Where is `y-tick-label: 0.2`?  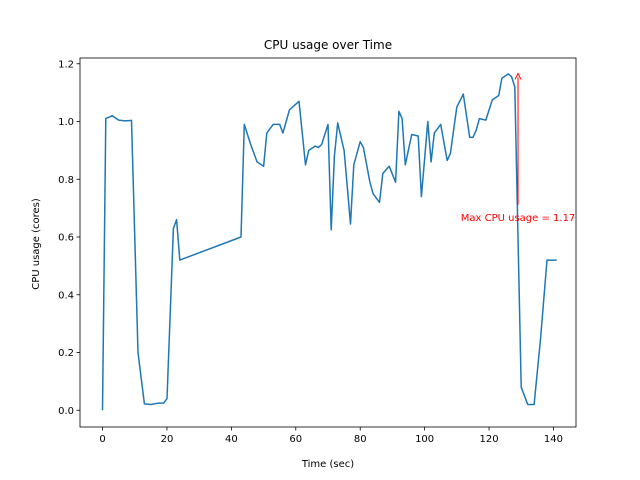
y-tick-label: 0.2 is located at coordinates (66, 353).